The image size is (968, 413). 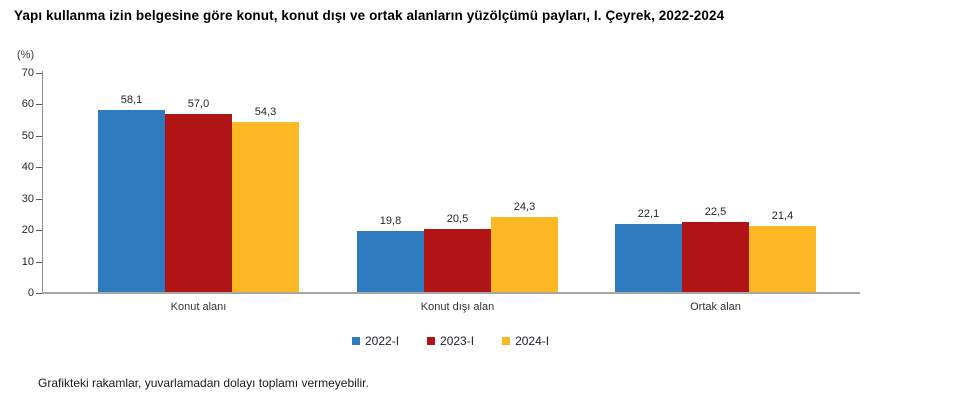 What do you see at coordinates (715, 307) in the screenshot?
I see `category-label: Ortak alan` at bounding box center [715, 307].